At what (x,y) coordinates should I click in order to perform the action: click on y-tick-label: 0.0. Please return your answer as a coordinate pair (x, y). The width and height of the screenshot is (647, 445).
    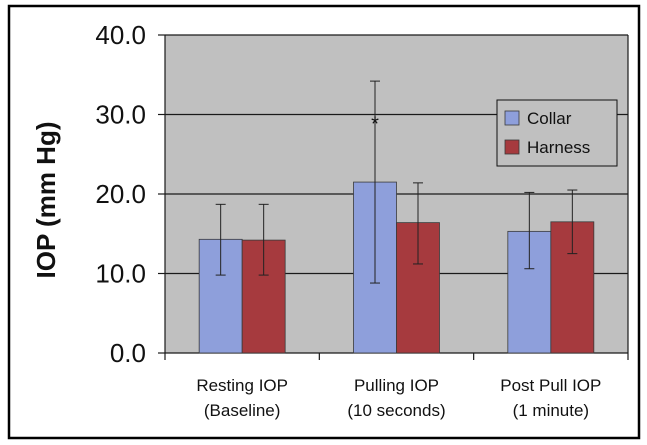
    Looking at the image, I should click on (128, 353).